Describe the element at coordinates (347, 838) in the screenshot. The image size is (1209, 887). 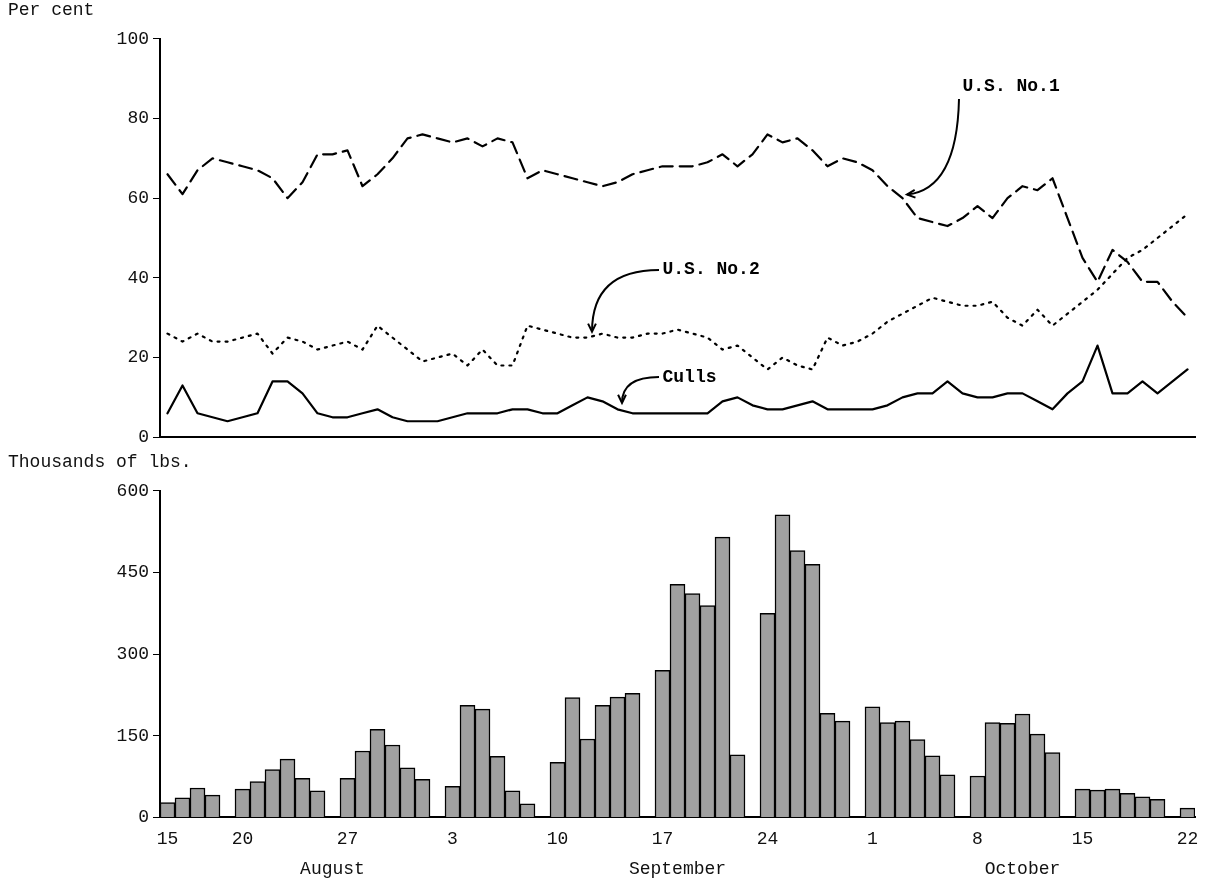
I see `x-tick-label: 27` at that location.